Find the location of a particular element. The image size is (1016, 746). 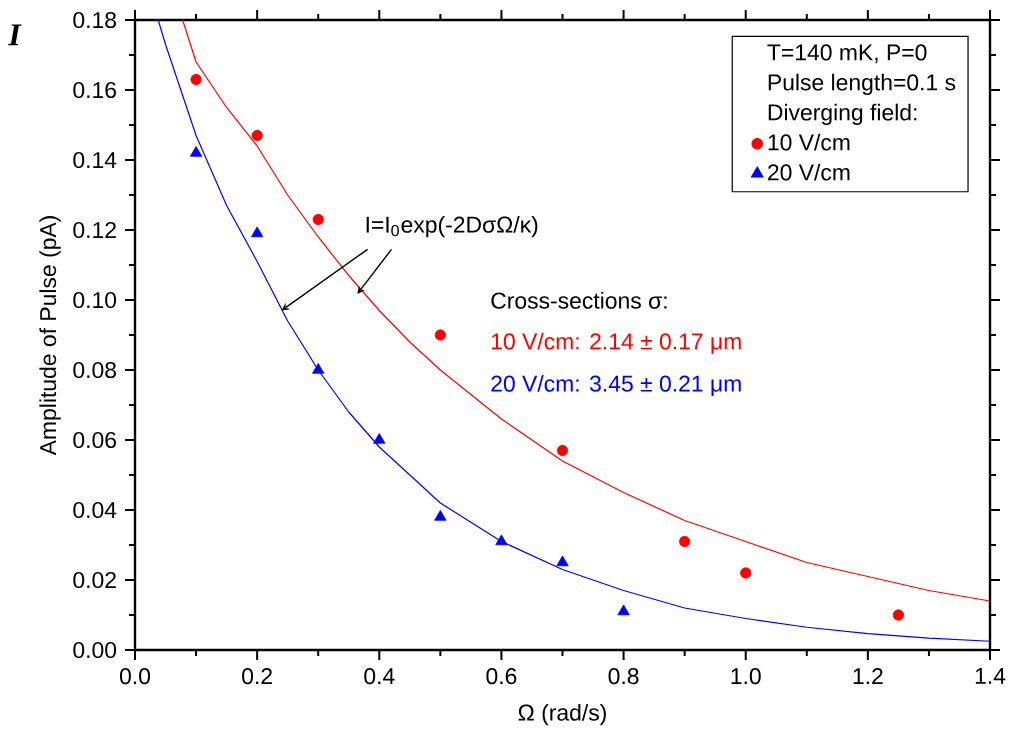

x-tick-label: 0.6 is located at coordinates (501, 676).